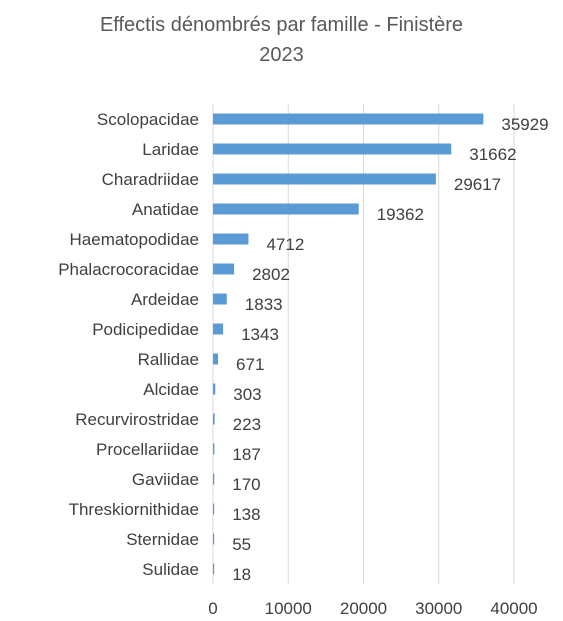 This screenshot has width=563, height=621. Describe the element at coordinates (246, 514) in the screenshot. I see `data-label: 138` at that location.